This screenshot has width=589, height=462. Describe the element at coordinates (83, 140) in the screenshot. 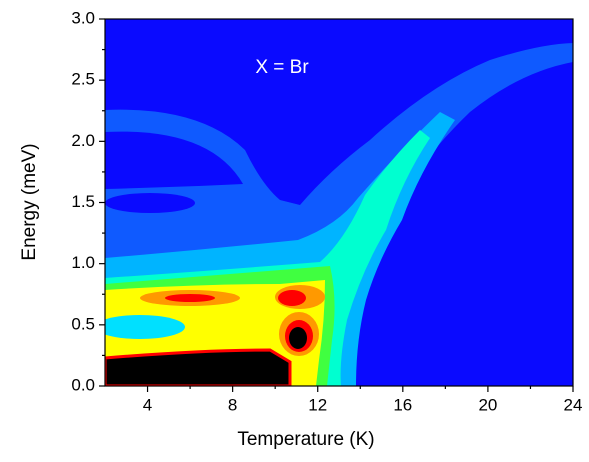

I see `y-tick-label: 2.0` at that location.